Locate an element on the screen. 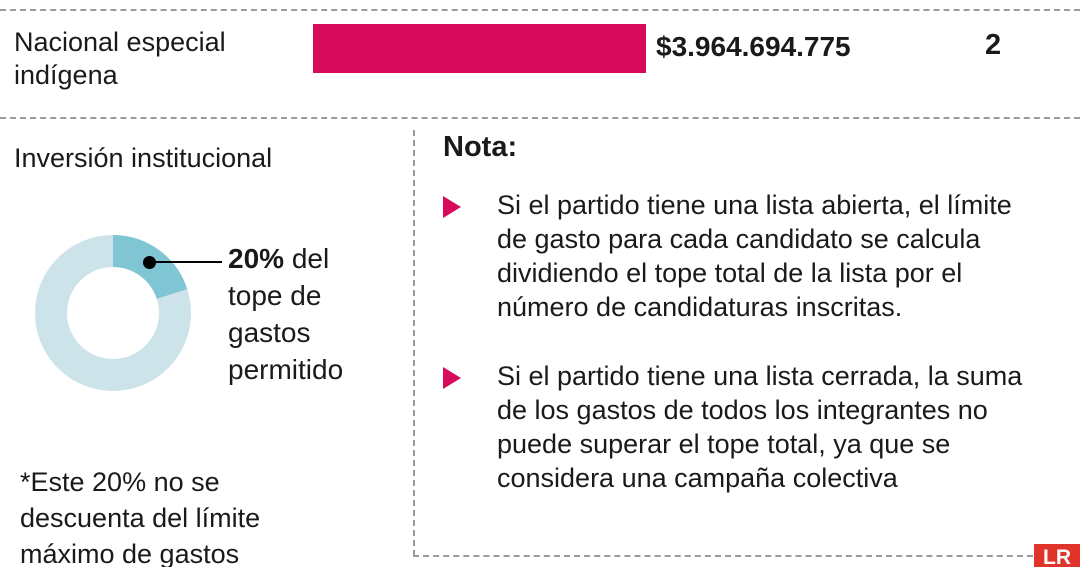 The width and height of the screenshot is (1080, 567). note-title: Nota: is located at coordinates (480, 147).